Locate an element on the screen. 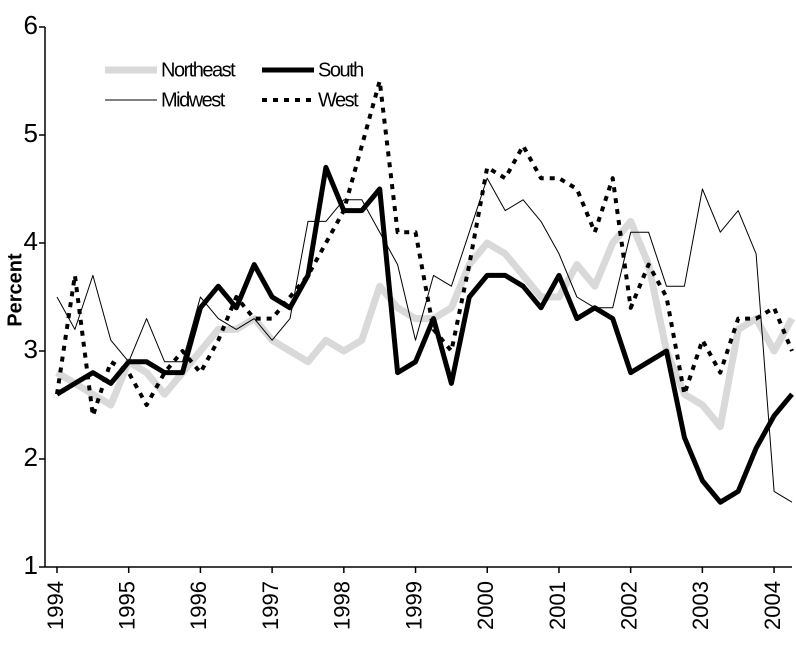  x-tick-label: 2004 is located at coordinates (772, 605).